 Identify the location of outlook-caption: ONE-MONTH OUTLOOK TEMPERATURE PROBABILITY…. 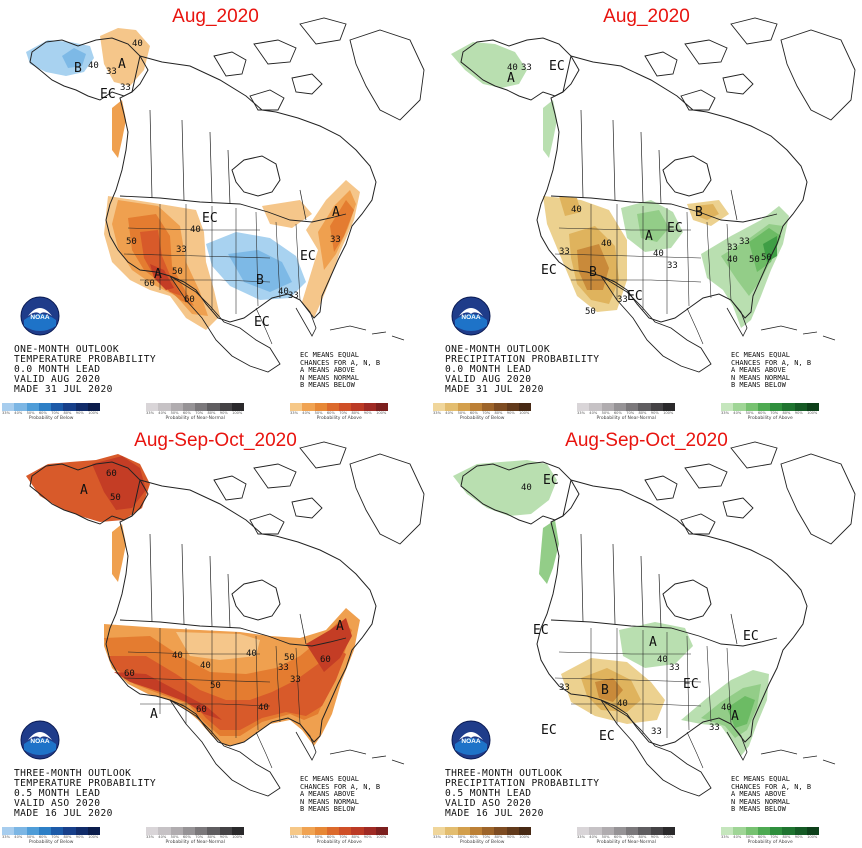
(85, 369).